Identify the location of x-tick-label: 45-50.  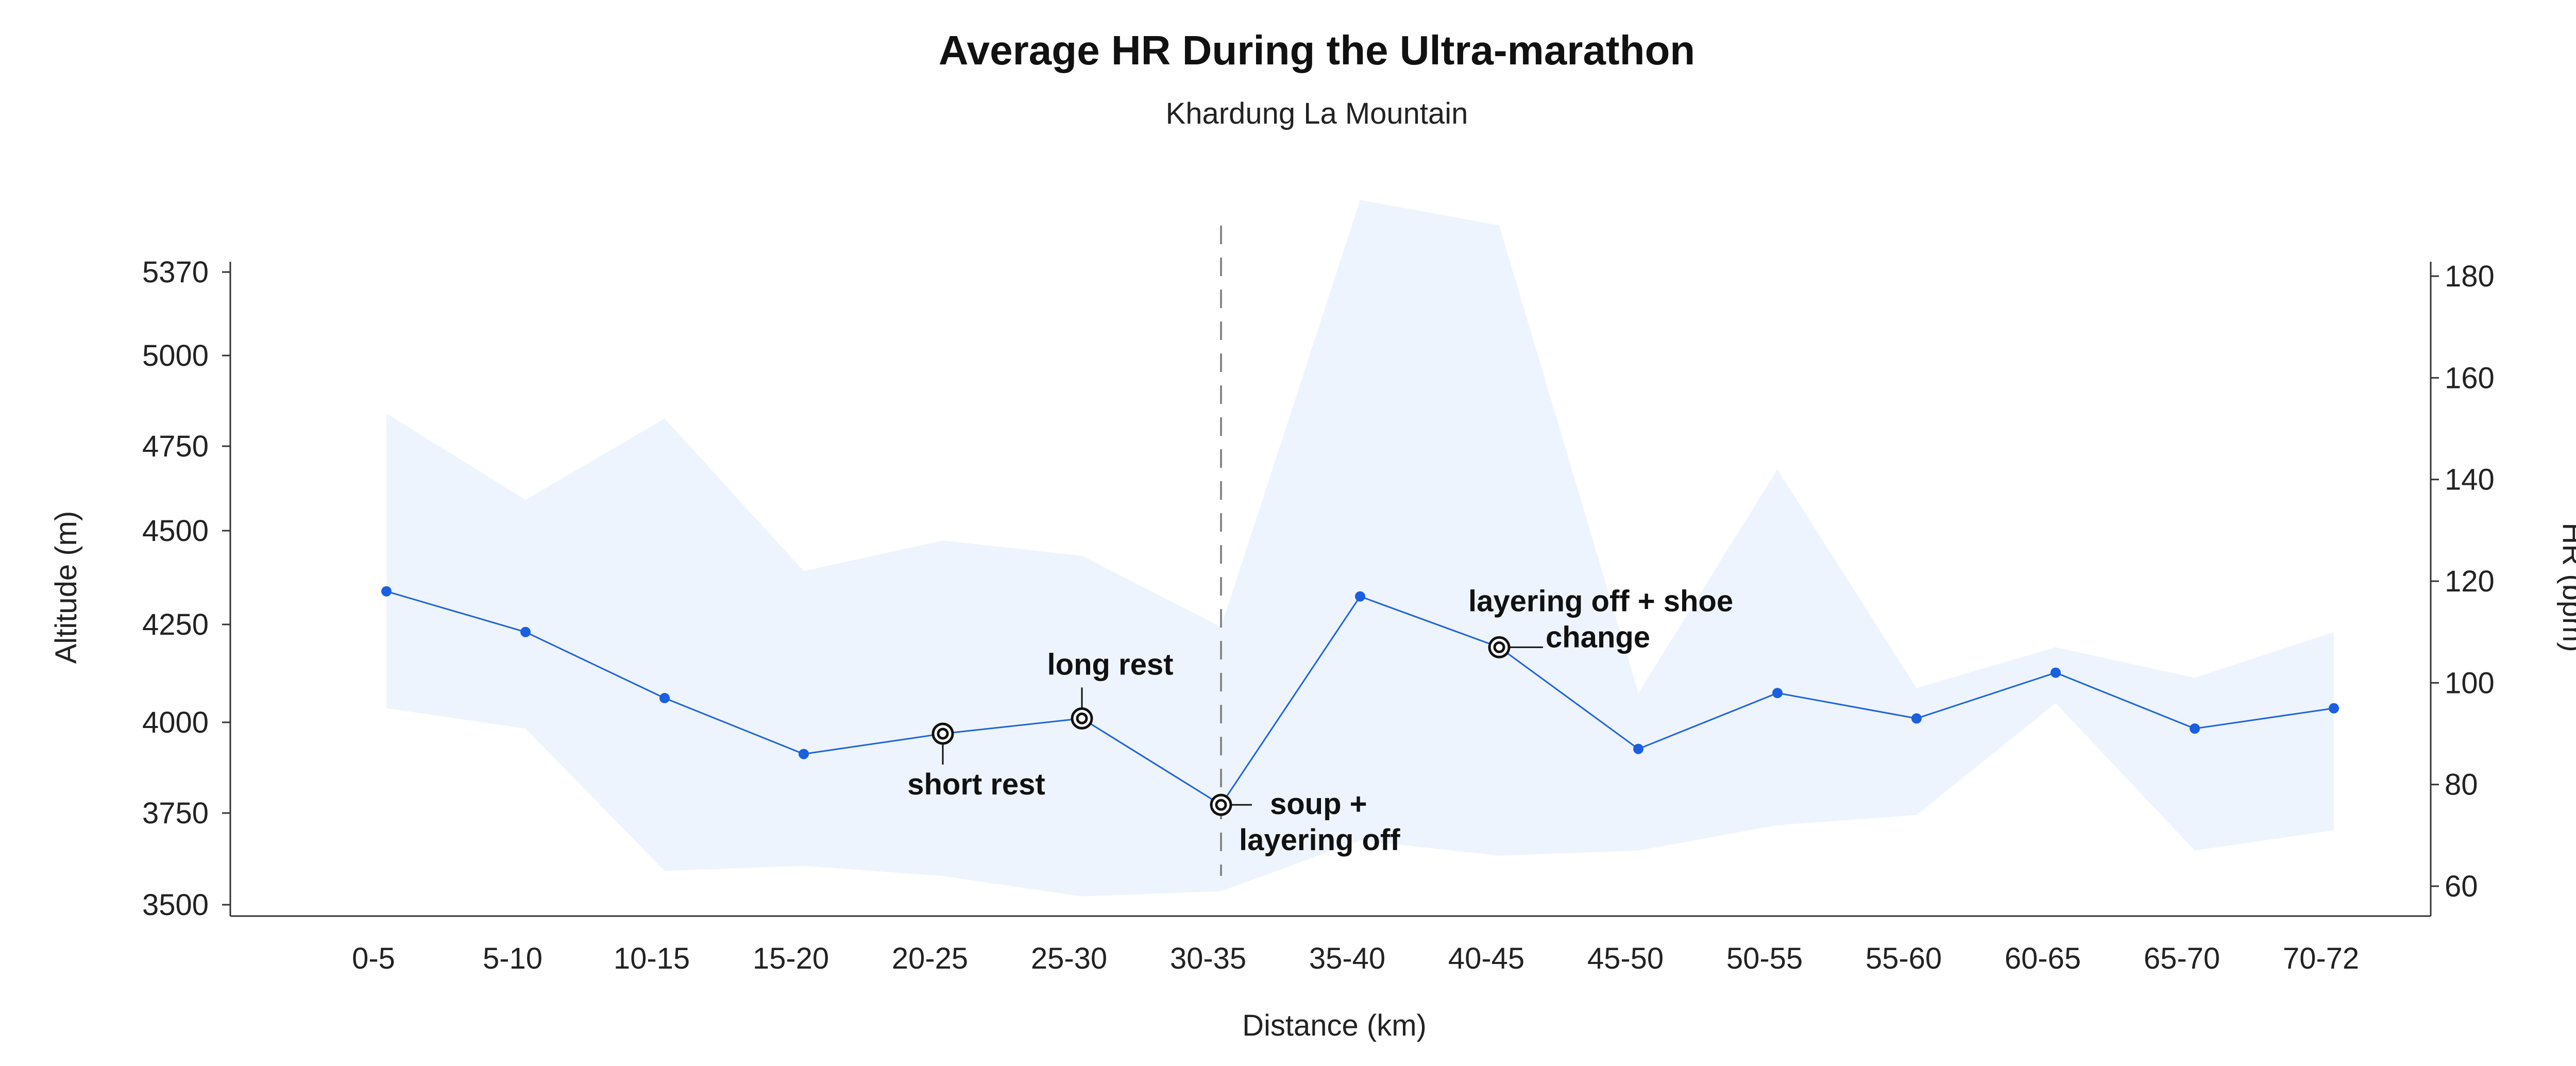
(1625, 958).